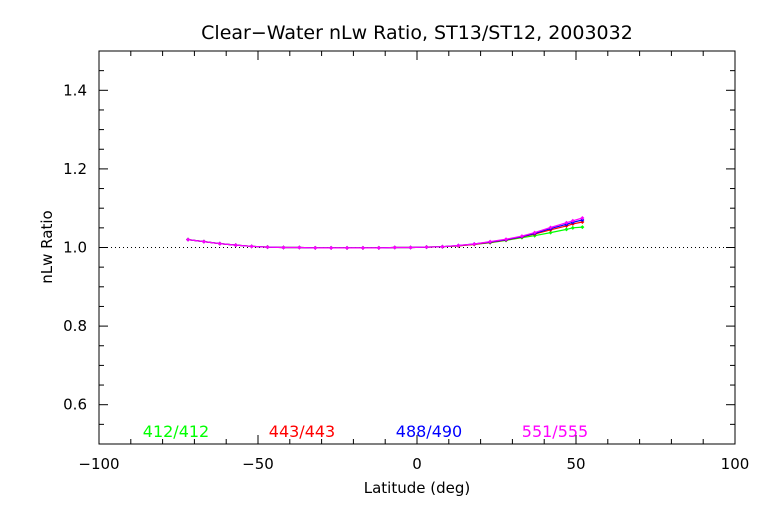  Describe the element at coordinates (429, 431) in the screenshot. I see `legend-entry: 488/490` at that location.